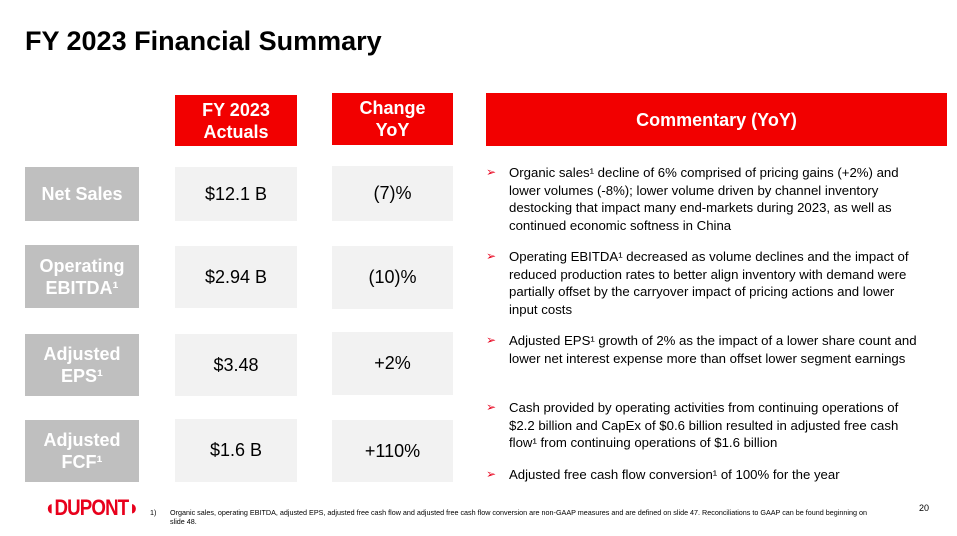 The height and width of the screenshot is (536, 957). I want to click on actual-adjusted-eps: $3.48, so click(236, 365).